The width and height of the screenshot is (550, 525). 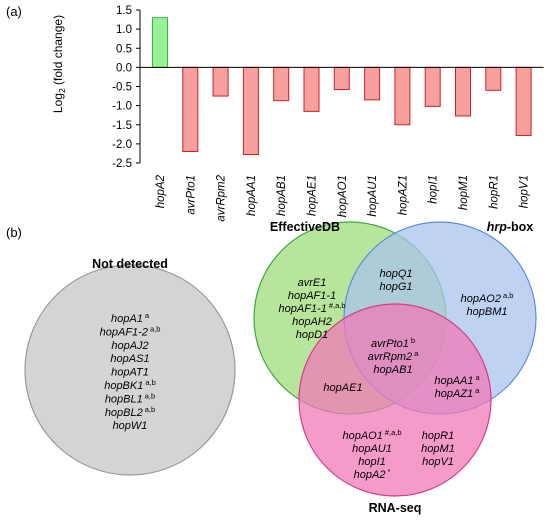 What do you see at coordinates (438, 436) in the screenshot?
I see `rnaseq-gene: hopR1` at bounding box center [438, 436].